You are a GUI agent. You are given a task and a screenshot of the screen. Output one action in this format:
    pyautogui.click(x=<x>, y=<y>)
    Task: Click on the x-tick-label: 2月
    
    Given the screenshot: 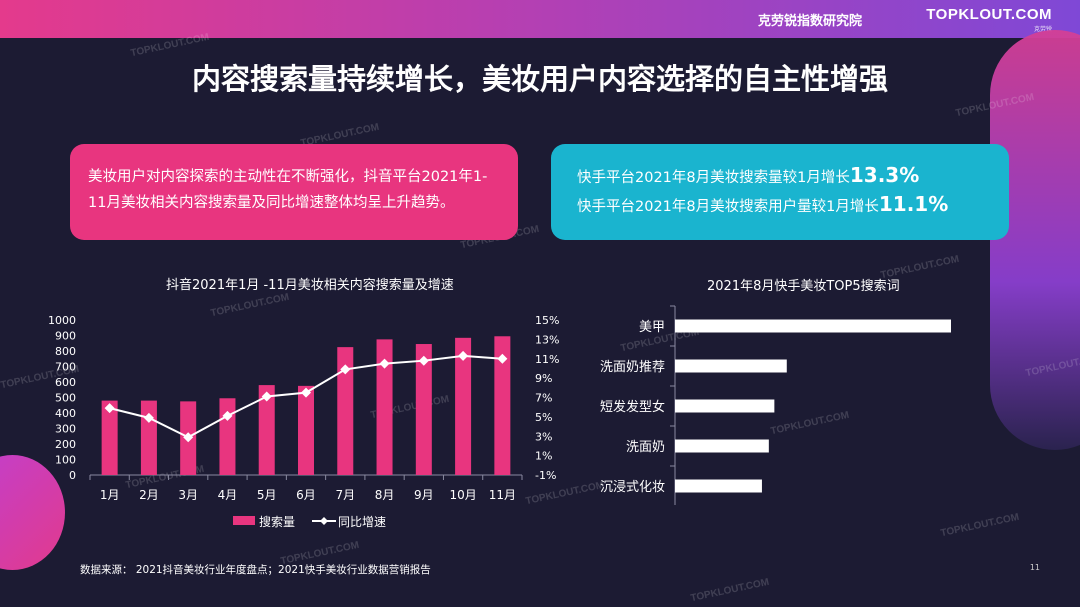 What is the action you would take?
    pyautogui.click(x=149, y=495)
    